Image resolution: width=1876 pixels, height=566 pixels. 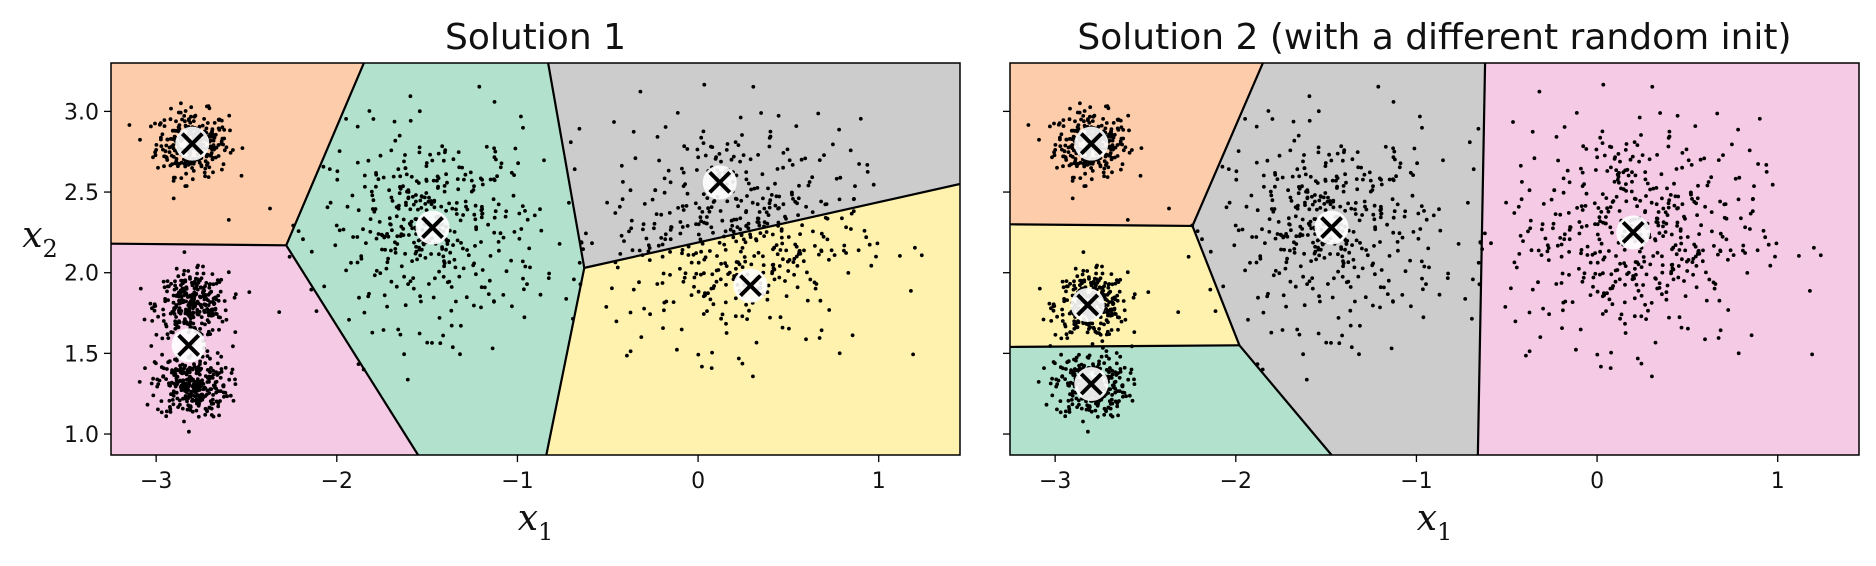 What do you see at coordinates (879, 481) in the screenshot?
I see `x-tick-label: 1` at bounding box center [879, 481].